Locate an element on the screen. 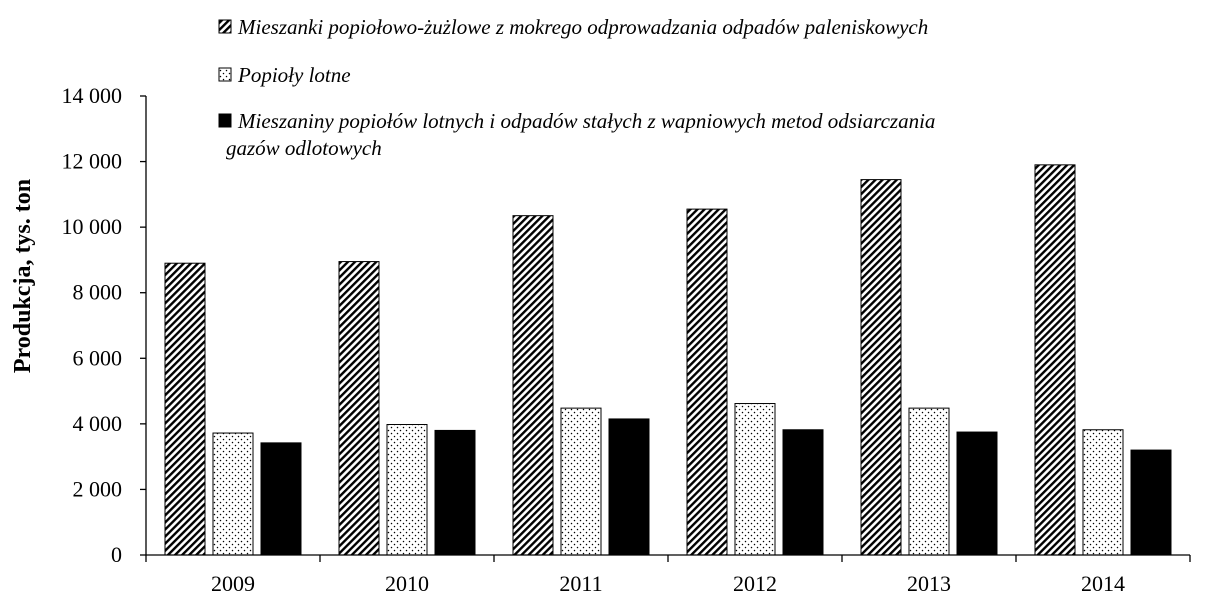  x-tick-label: 2013 is located at coordinates (929, 583).